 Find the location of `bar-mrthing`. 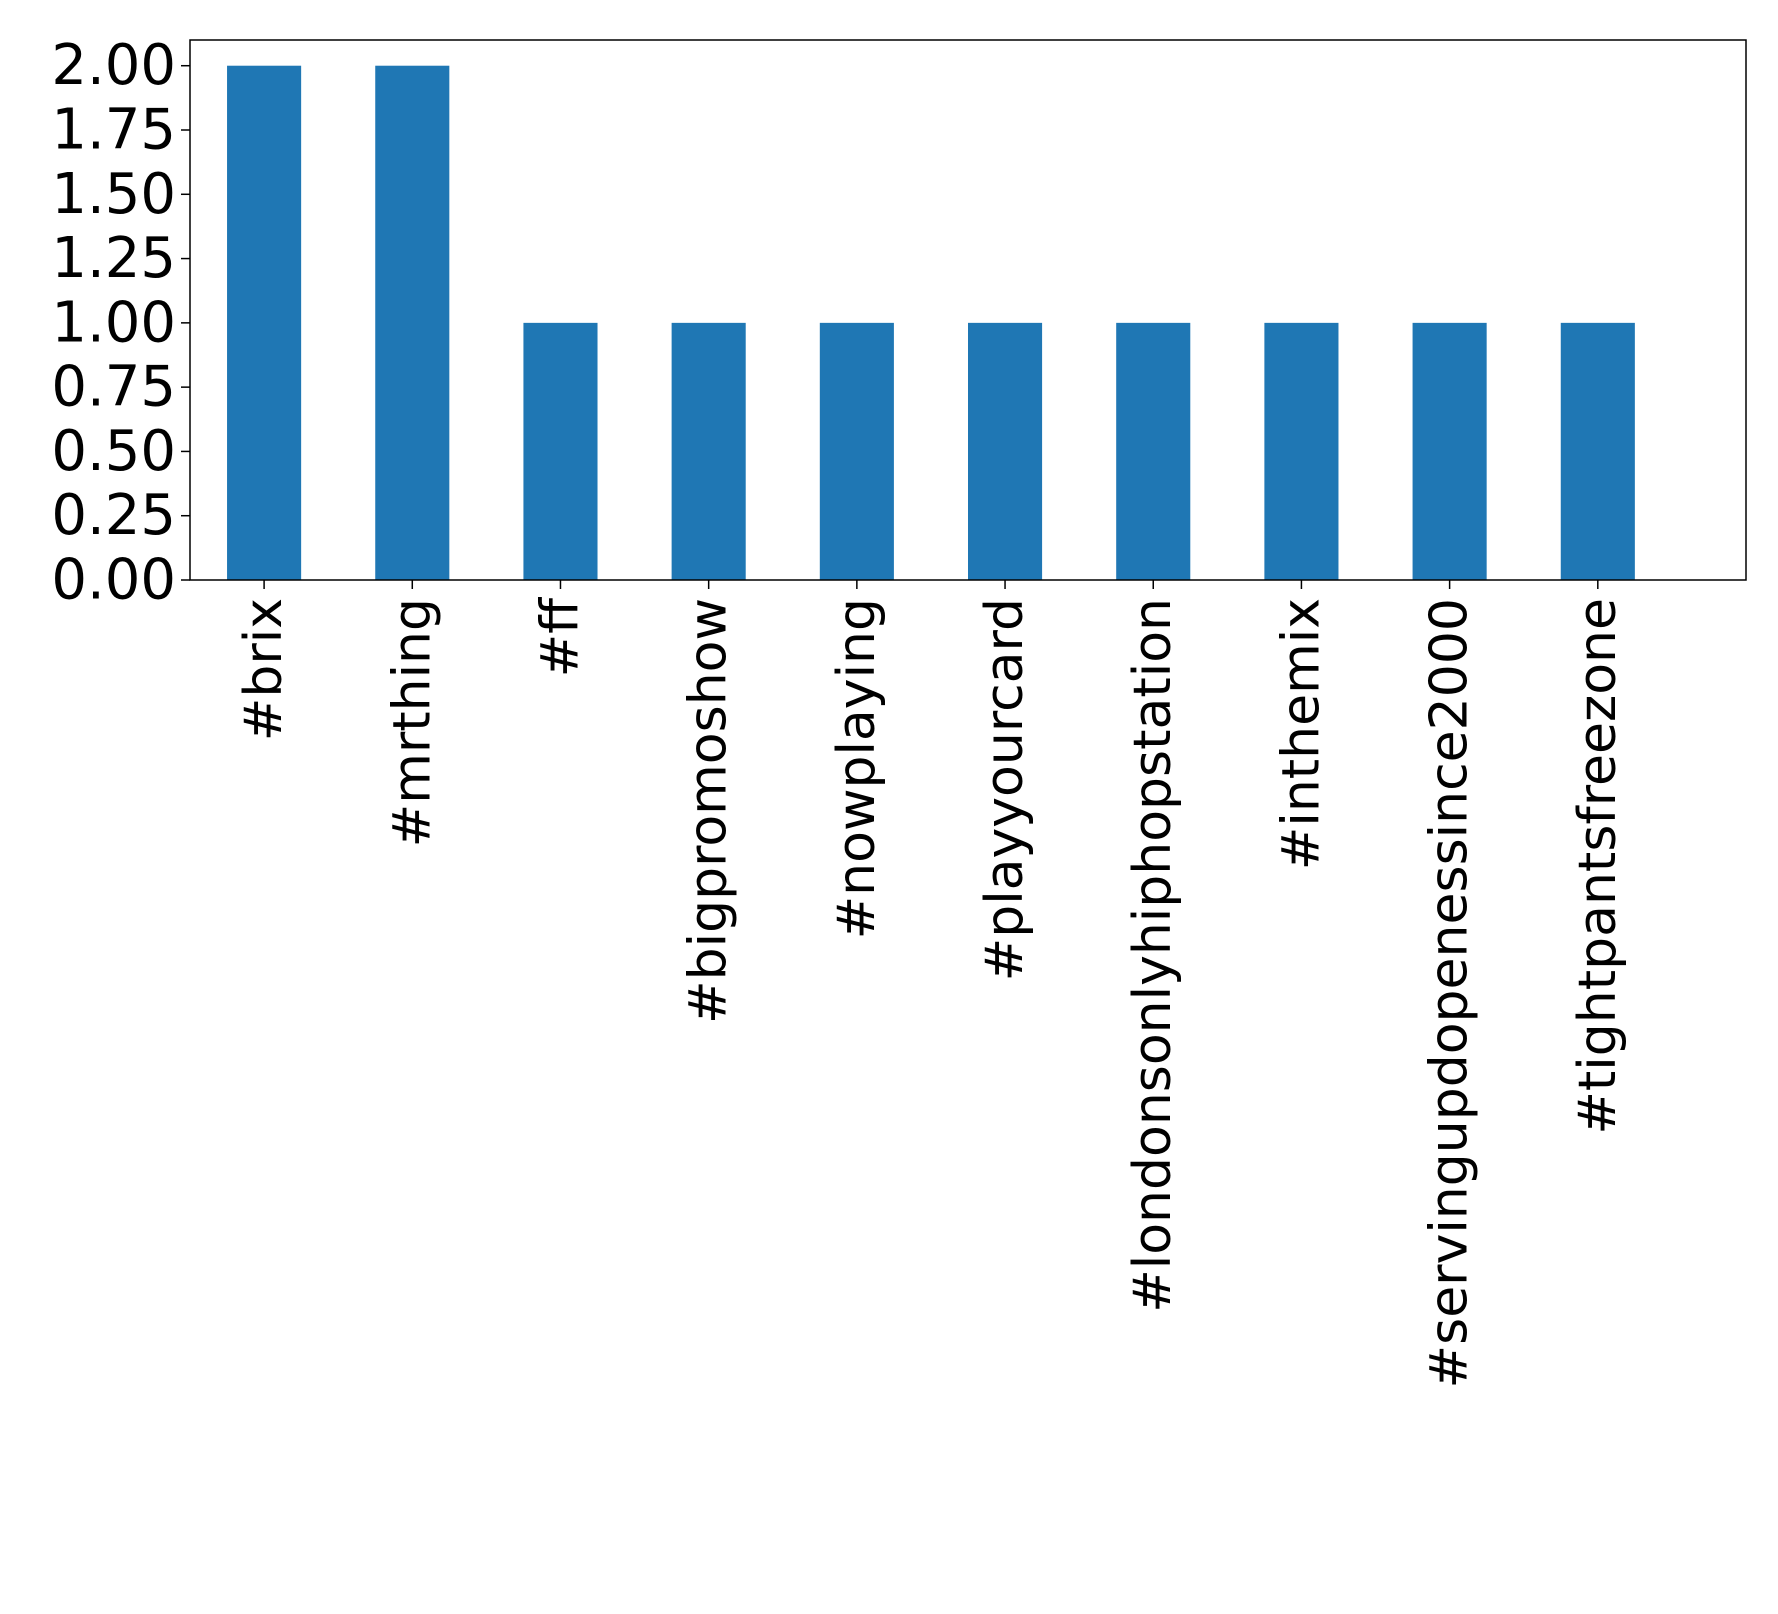

bar-mrthing is located at coordinates (412, 322).